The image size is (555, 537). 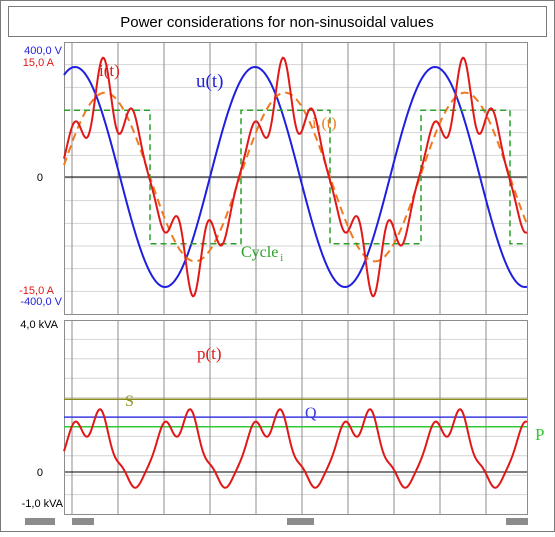 What do you see at coordinates (295, 448) in the screenshot?
I see `power-series-line` at bounding box center [295, 448].